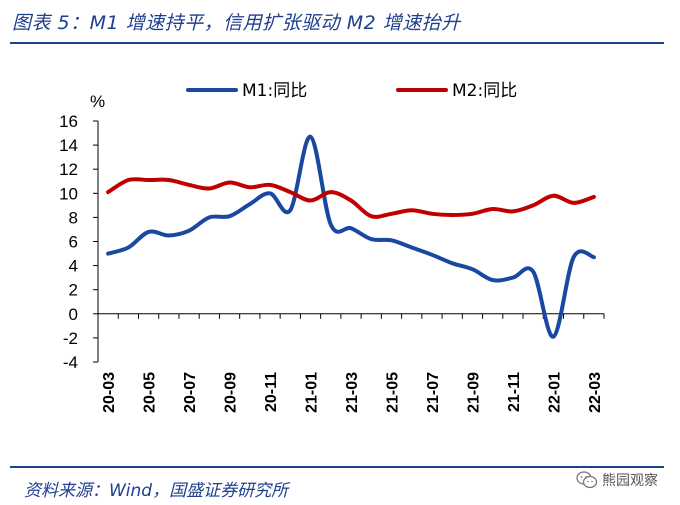 Image resolution: width=680 pixels, height=505 pixels. Describe the element at coordinates (337, 467) in the screenshot. I see `footer-divider` at that location.